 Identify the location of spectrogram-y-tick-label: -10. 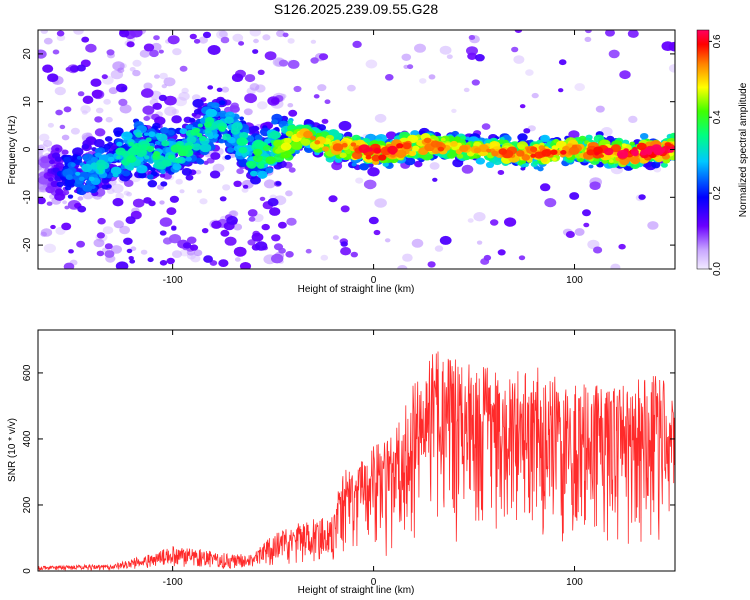
(27, 197).